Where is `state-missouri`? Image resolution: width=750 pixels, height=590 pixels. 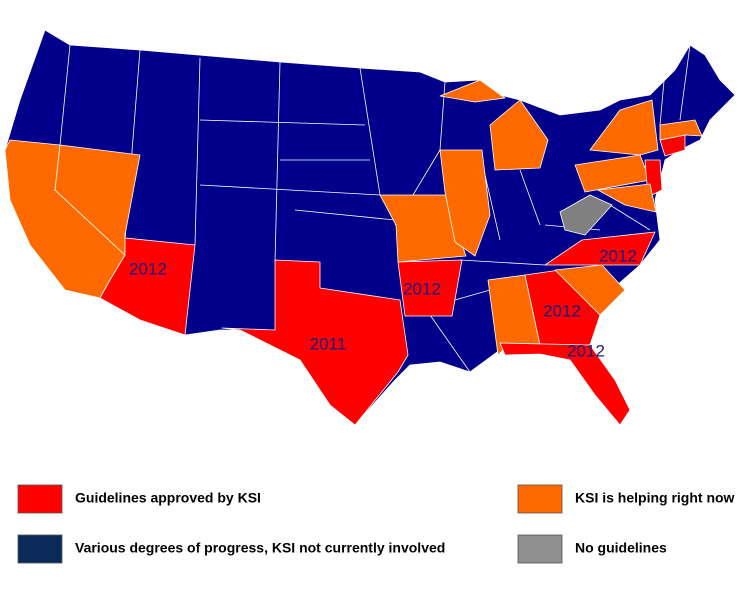 state-missouri is located at coordinates (423, 228).